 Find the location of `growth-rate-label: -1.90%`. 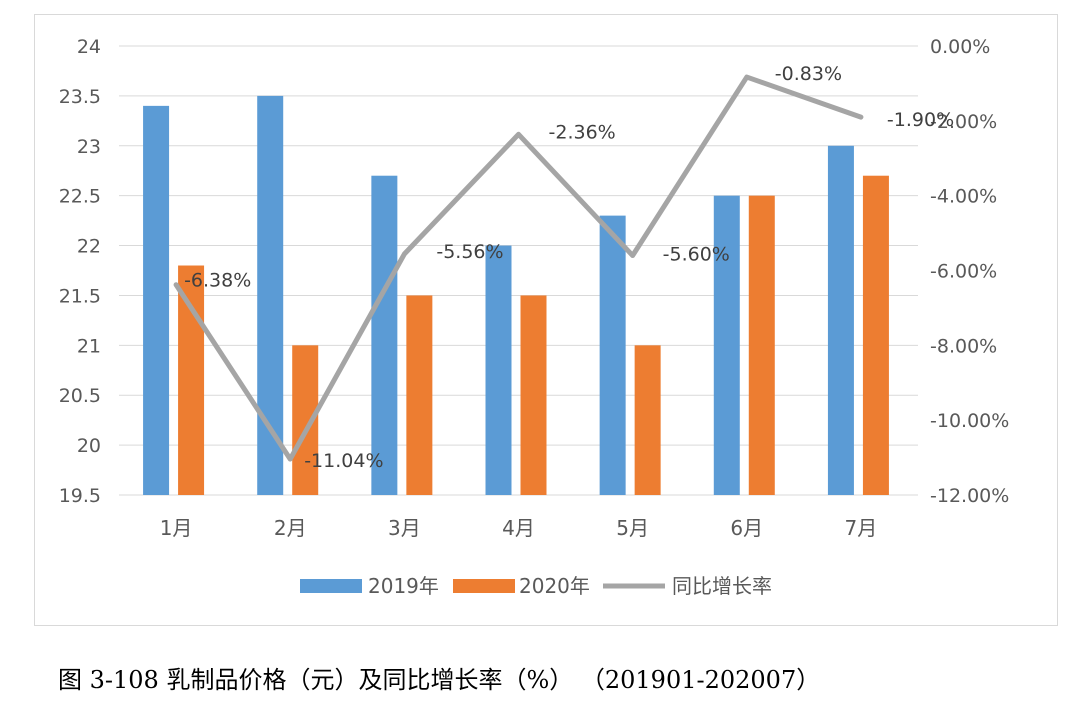

growth-rate-label: -1.90% is located at coordinates (920, 120).